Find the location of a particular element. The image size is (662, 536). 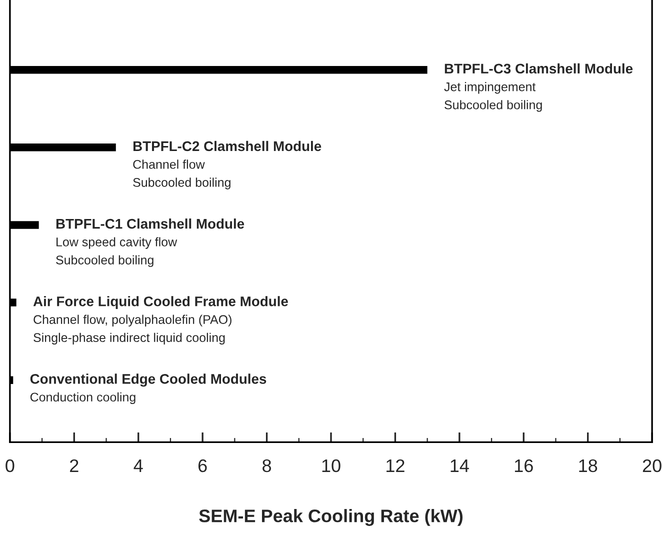

x-tick-label: 2 is located at coordinates (74, 465).